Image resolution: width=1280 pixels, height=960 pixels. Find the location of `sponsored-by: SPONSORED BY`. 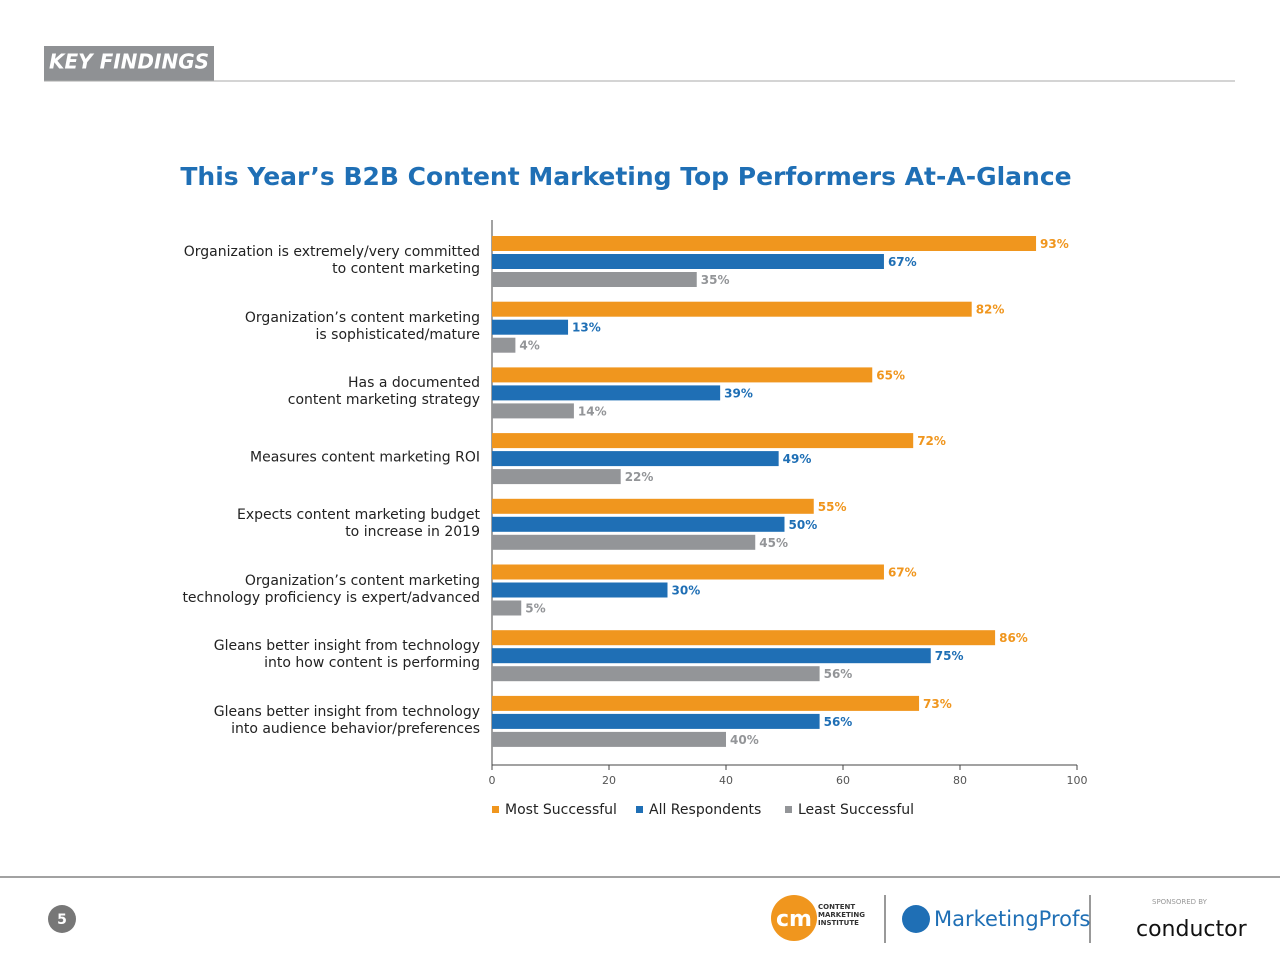

sponsored-by: SPONSORED BY is located at coordinates (1180, 902).